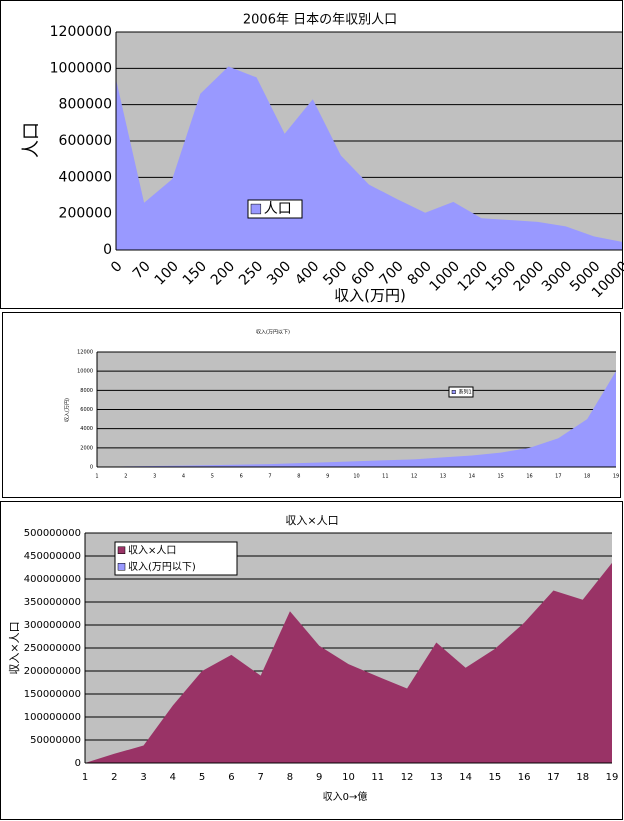  I want to click on y-tick-label: 1000000, so click(81, 68).